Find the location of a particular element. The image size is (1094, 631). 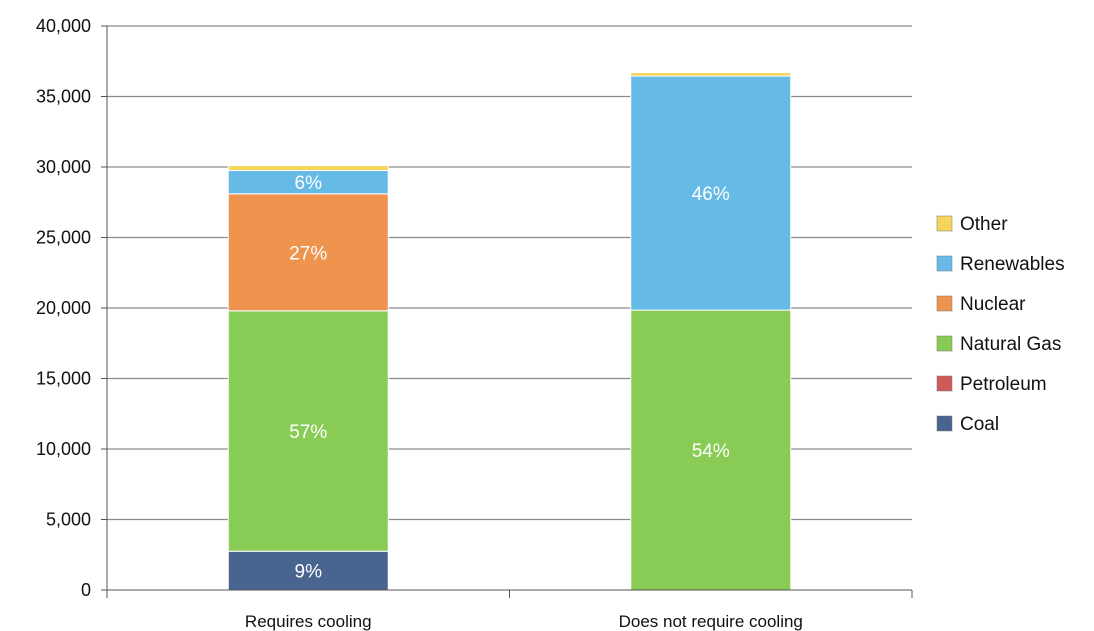

legend-label: Nuclear is located at coordinates (993, 304).